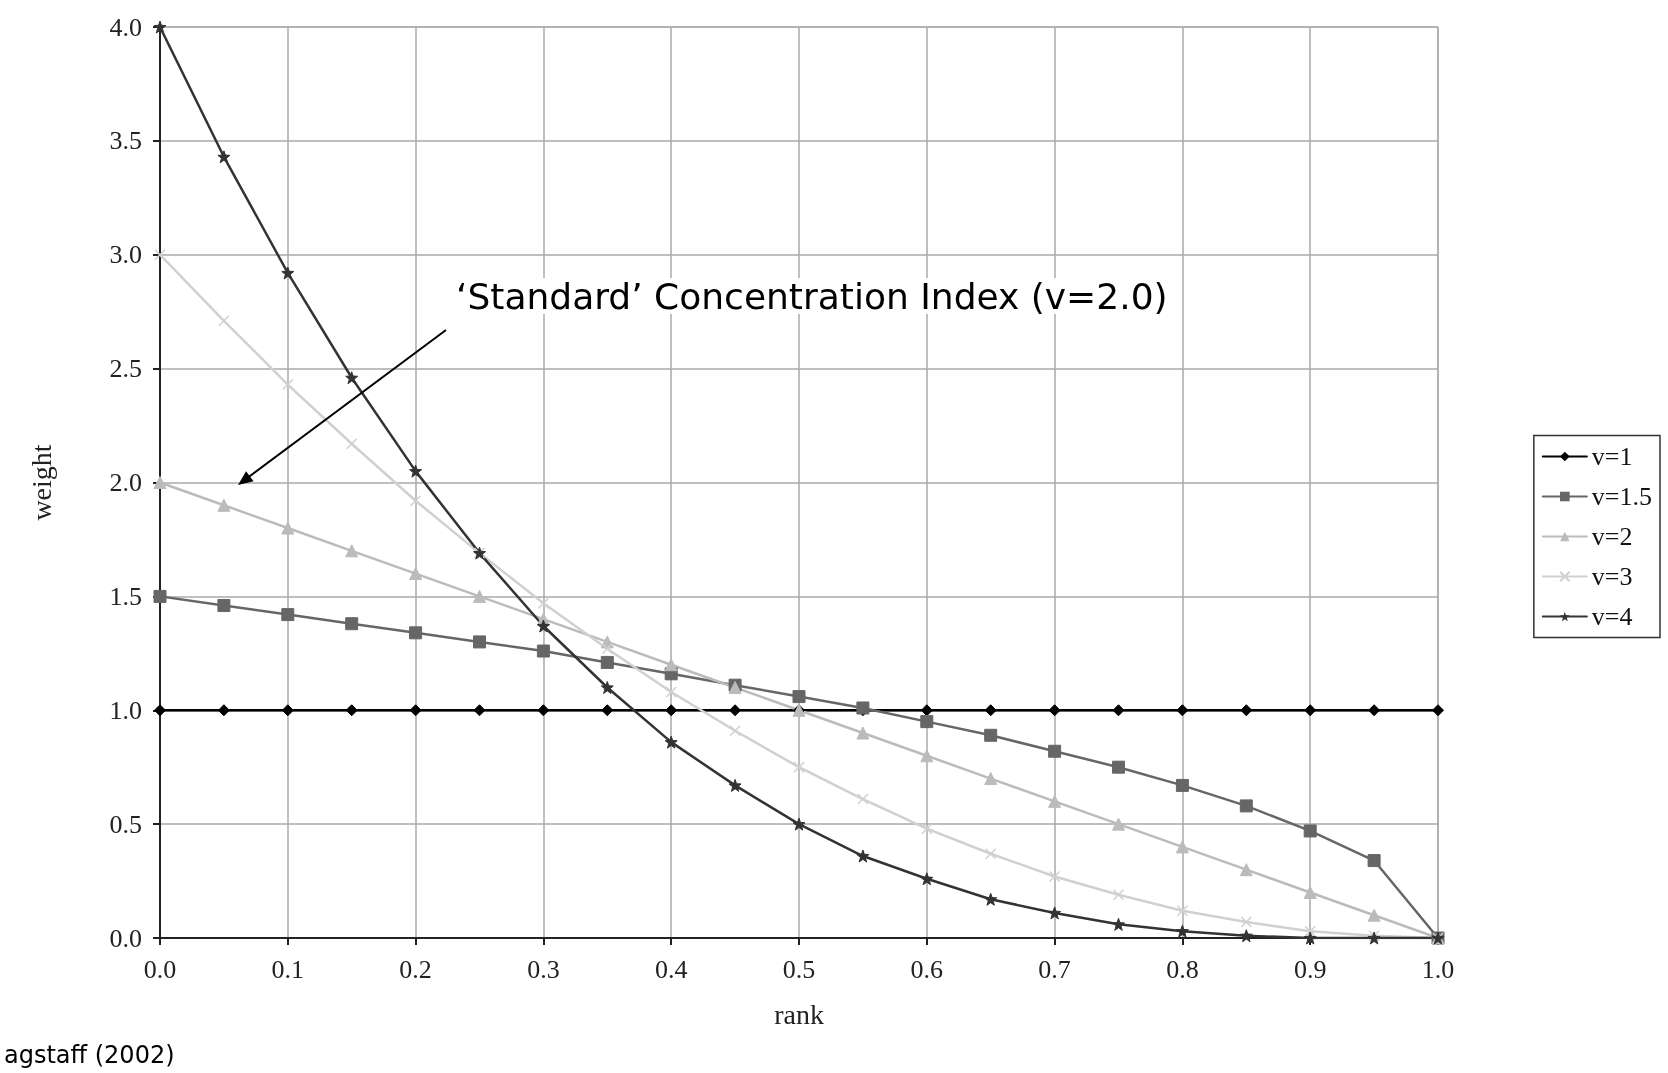  I want to click on legend-label: v=3, so click(1612, 576).